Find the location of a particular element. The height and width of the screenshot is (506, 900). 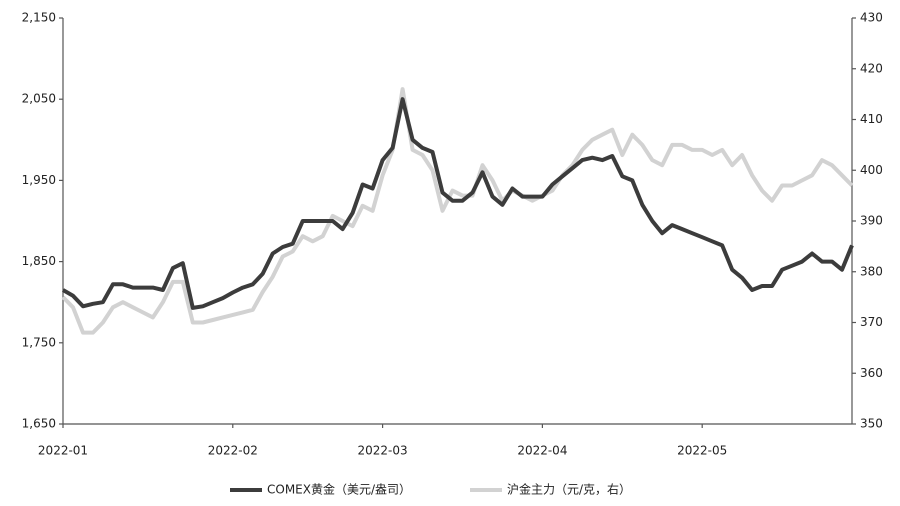

y-tick-label: 1,950 is located at coordinates (39, 180).